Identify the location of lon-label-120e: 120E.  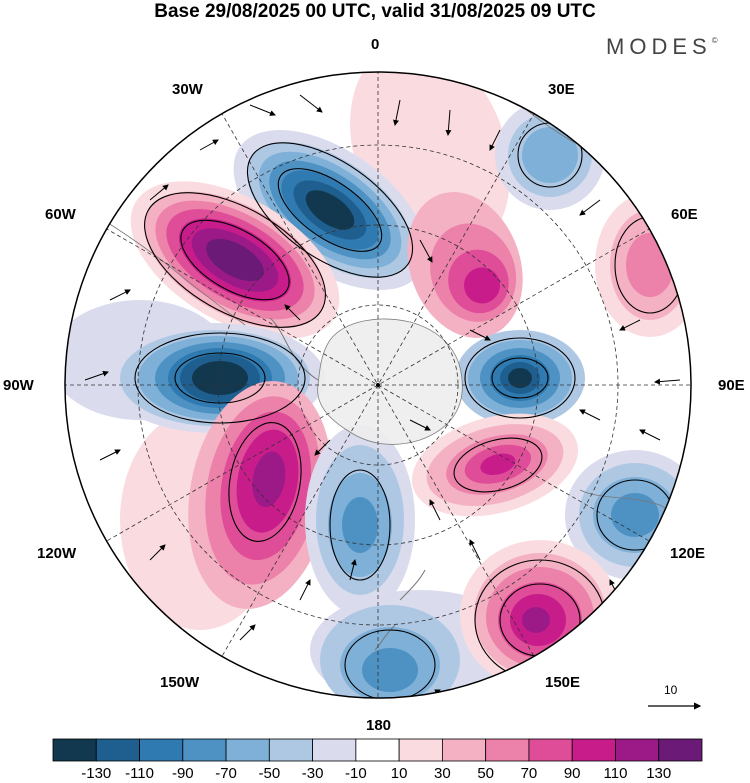
(688, 553).